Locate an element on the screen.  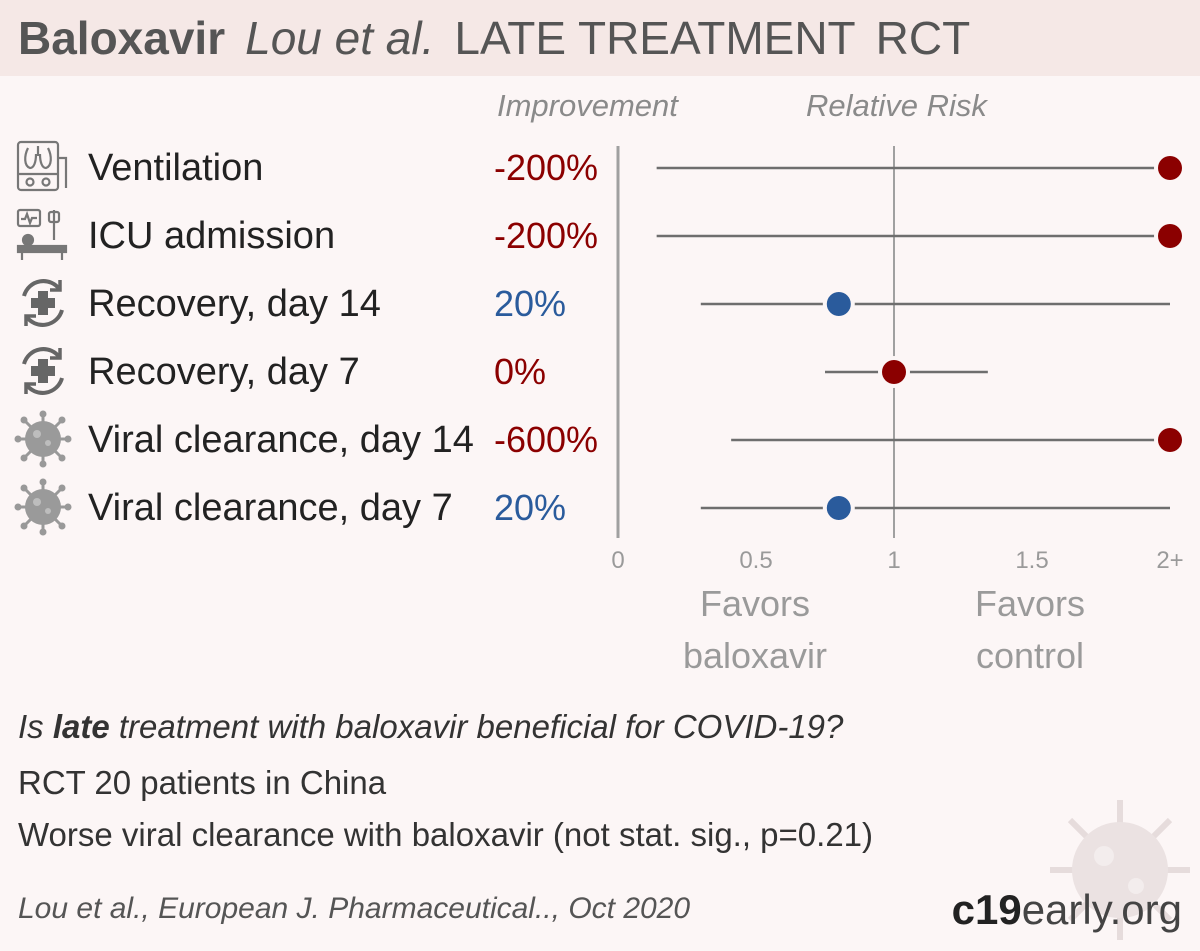
title-author: Lou et al. is located at coordinates (340, 38).